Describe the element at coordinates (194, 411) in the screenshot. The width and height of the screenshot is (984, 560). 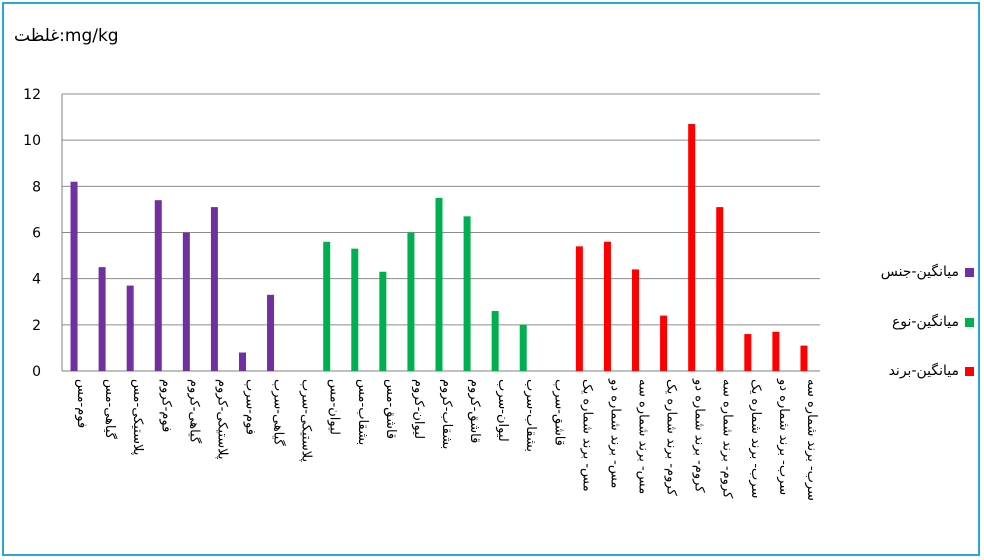
I see `x-tick-label: گیاهی-کروم` at that location.